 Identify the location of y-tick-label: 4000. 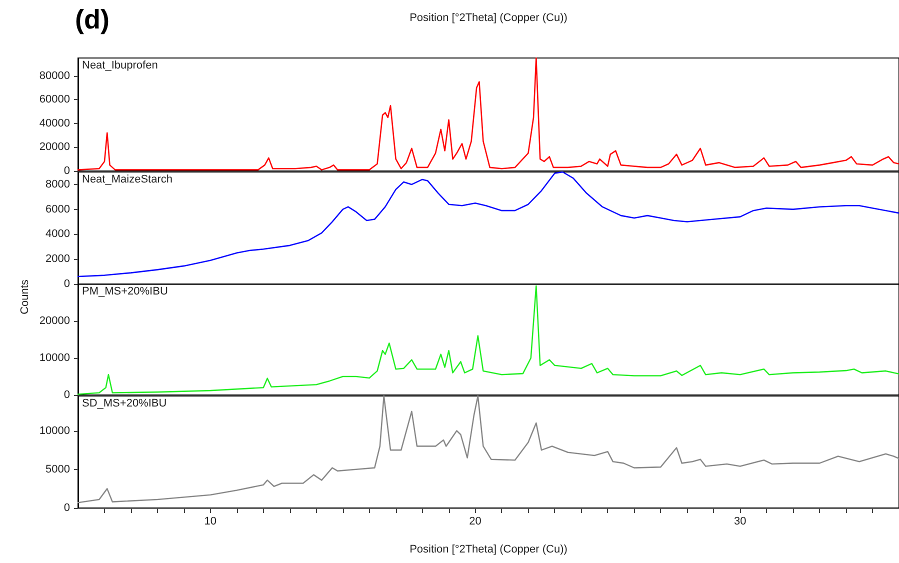
(58, 234).